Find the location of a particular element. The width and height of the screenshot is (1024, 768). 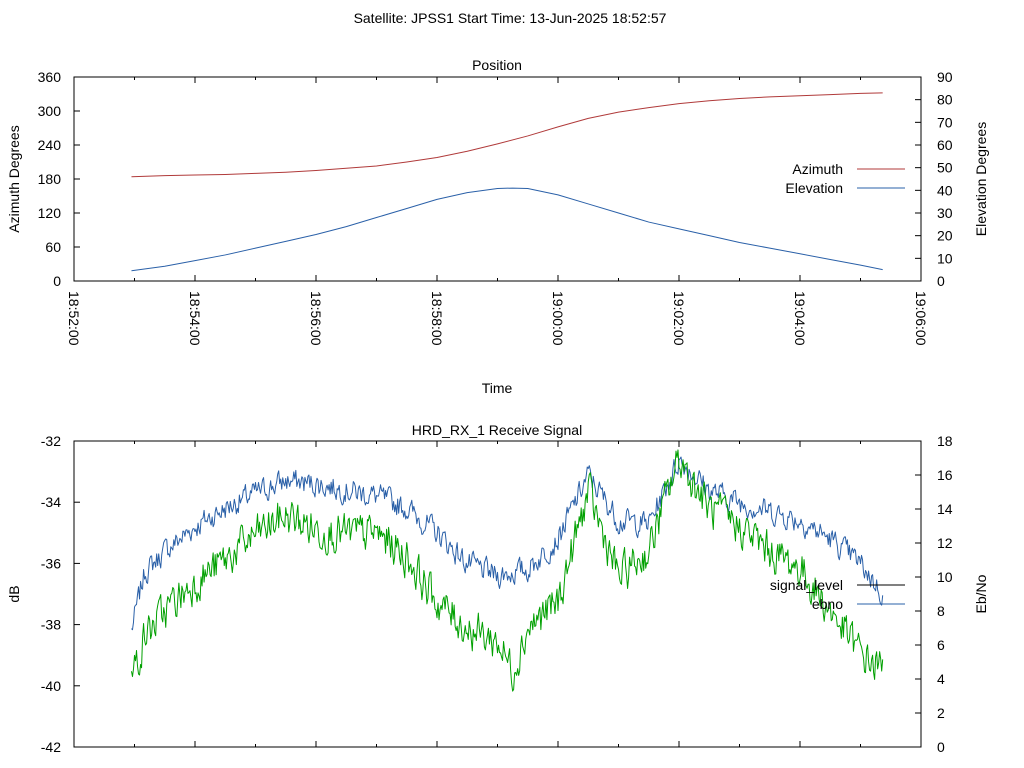

elevation-axis-tick-label: 20 is located at coordinates (945, 236).